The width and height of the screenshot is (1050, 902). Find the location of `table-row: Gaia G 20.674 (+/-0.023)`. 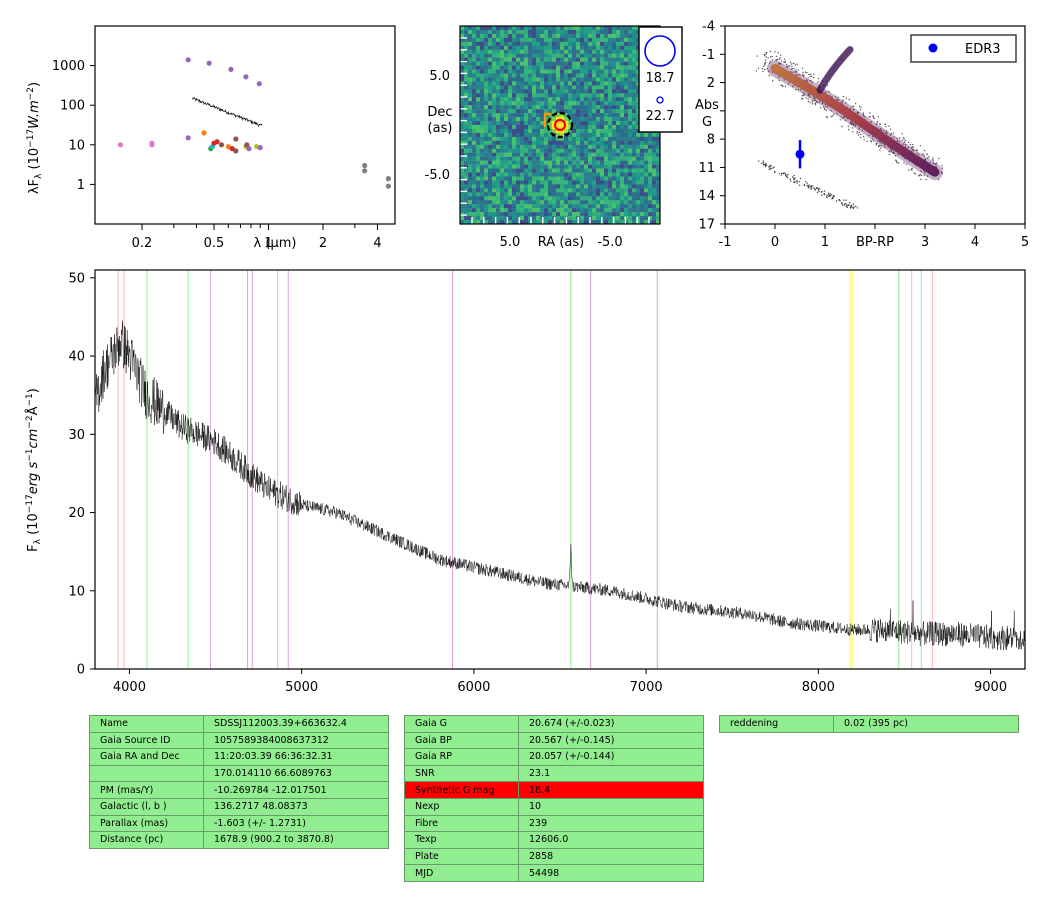

table-row: Gaia G 20.674 (+/-0.023) is located at coordinates (554, 724).